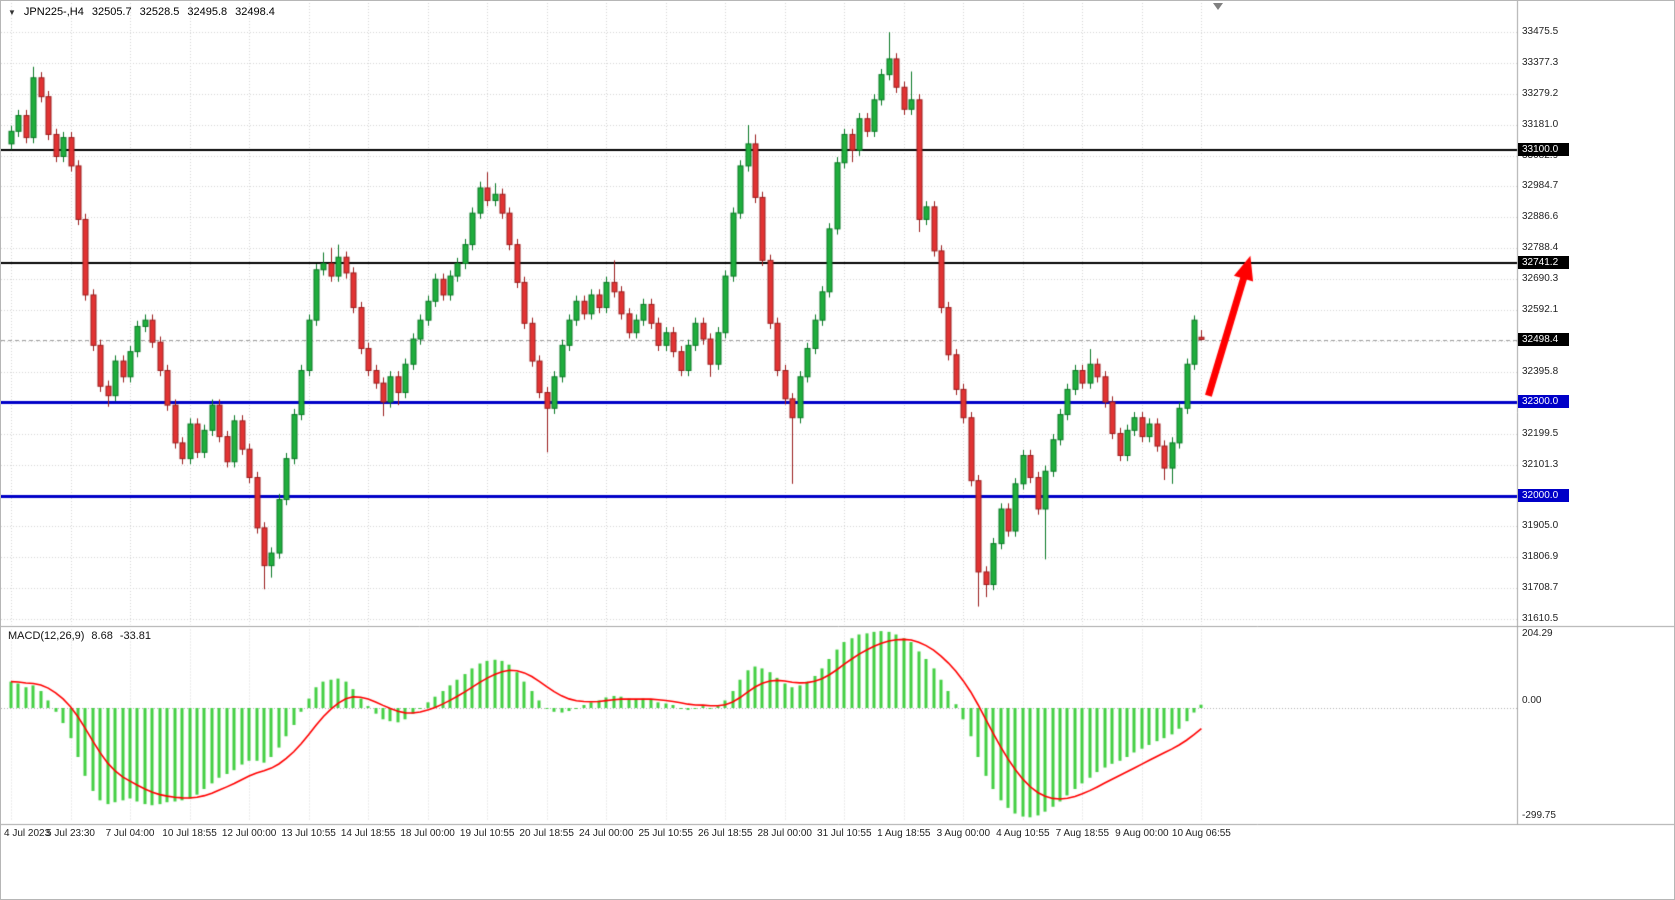 The height and width of the screenshot is (900, 1675). Describe the element at coordinates (1540, 557) in the screenshot. I see `price-tick-label: 31806.9` at that location.